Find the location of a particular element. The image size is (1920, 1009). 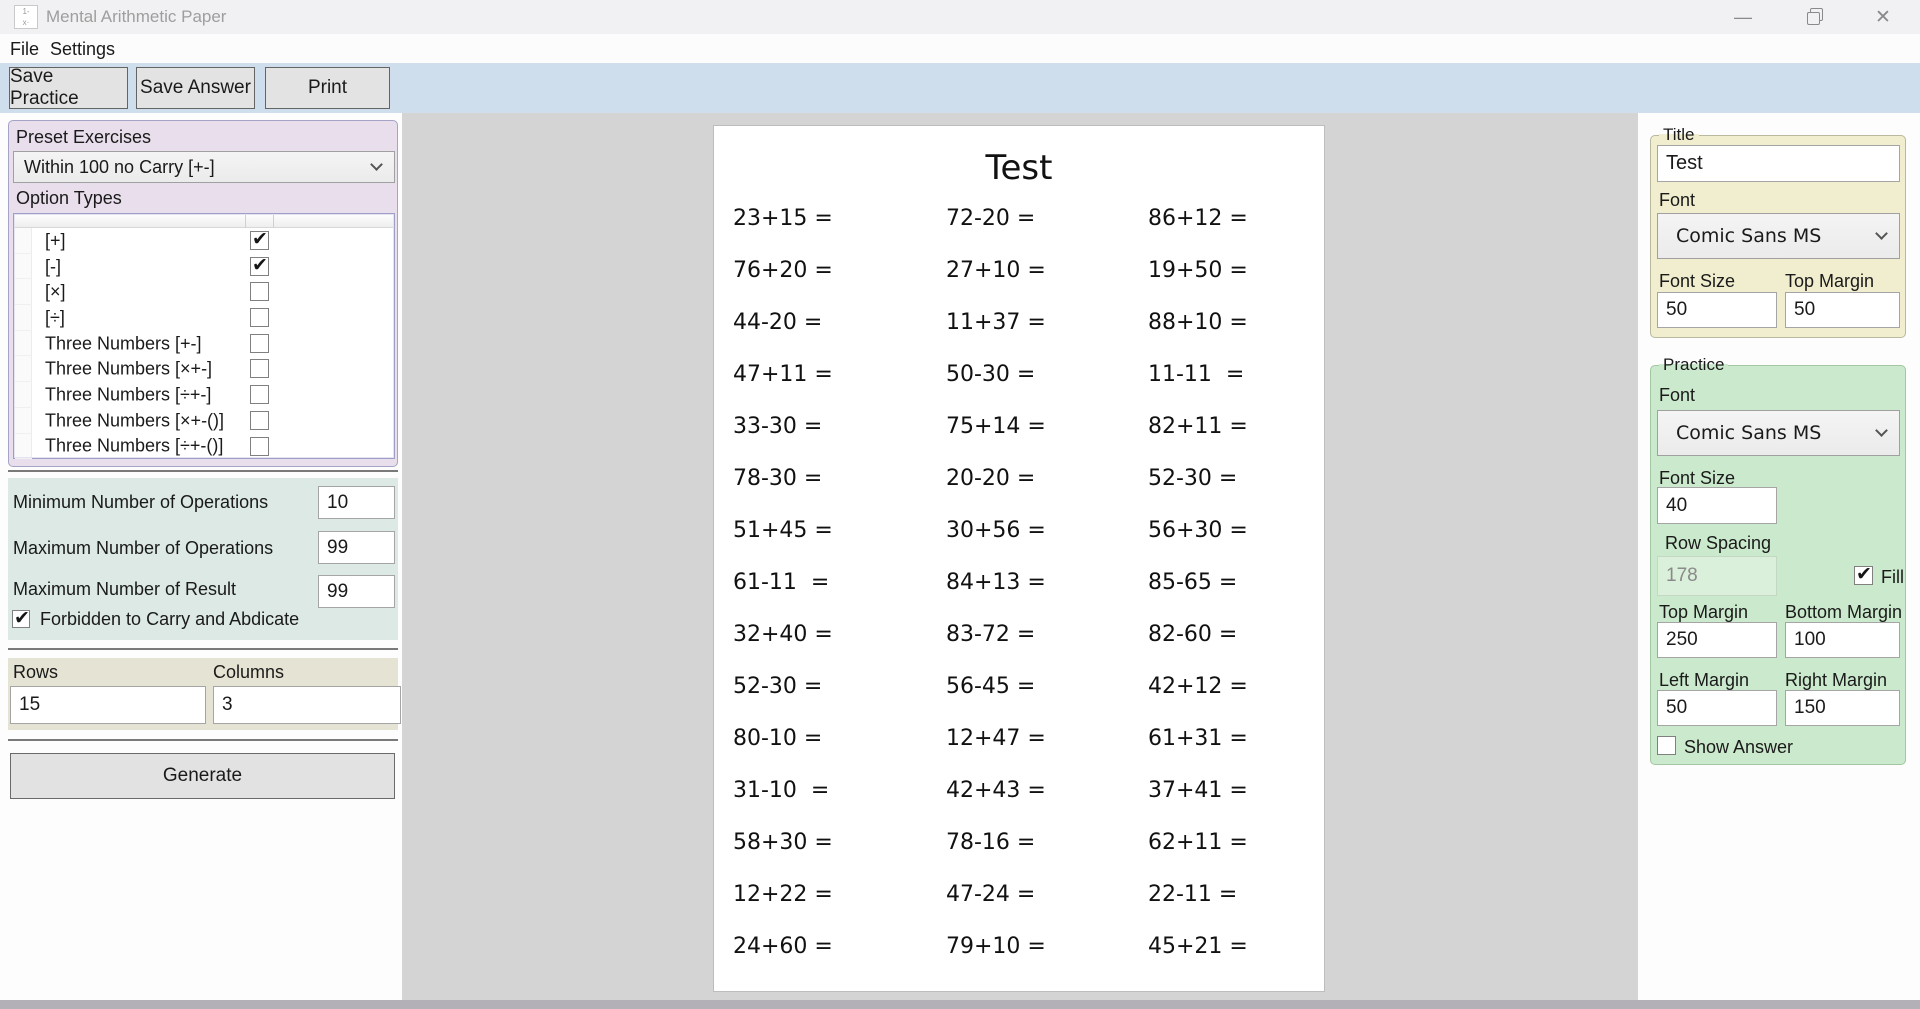

row-spacing-input is located at coordinates (1717, 576).